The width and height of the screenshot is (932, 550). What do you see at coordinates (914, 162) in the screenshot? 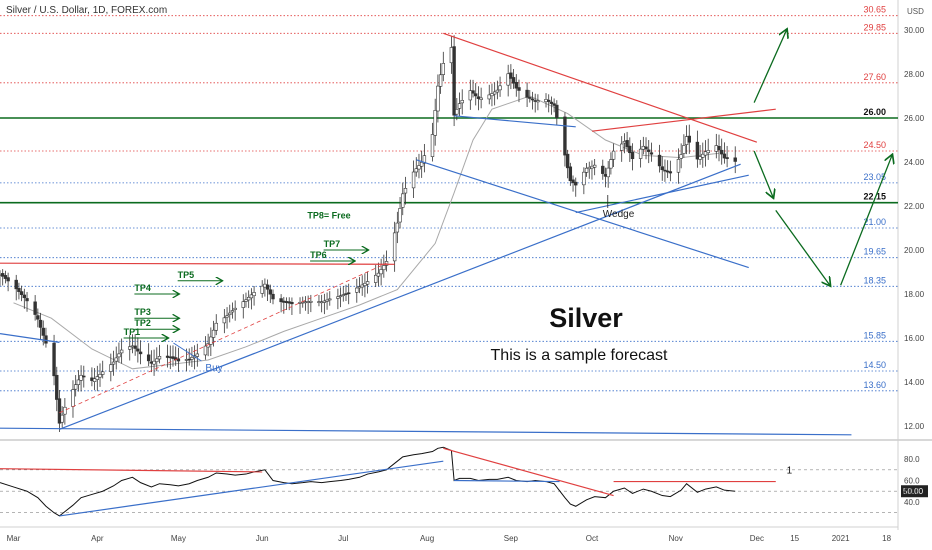
I see `y-tick-label: 24.00` at bounding box center [914, 162].